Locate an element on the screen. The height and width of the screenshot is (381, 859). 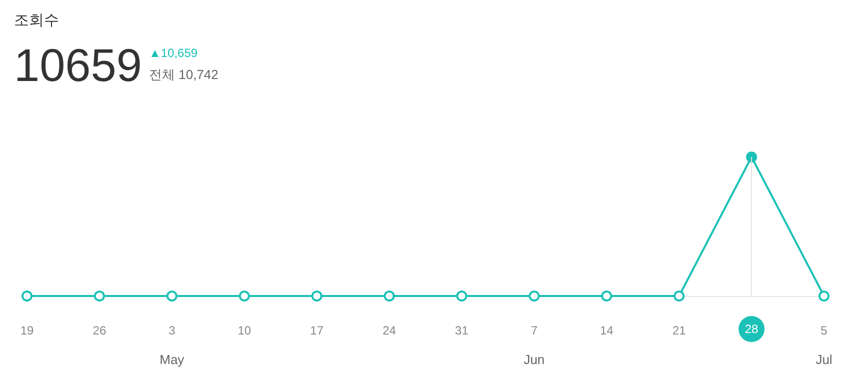
text: ▲10,659 is located at coordinates (173, 53).